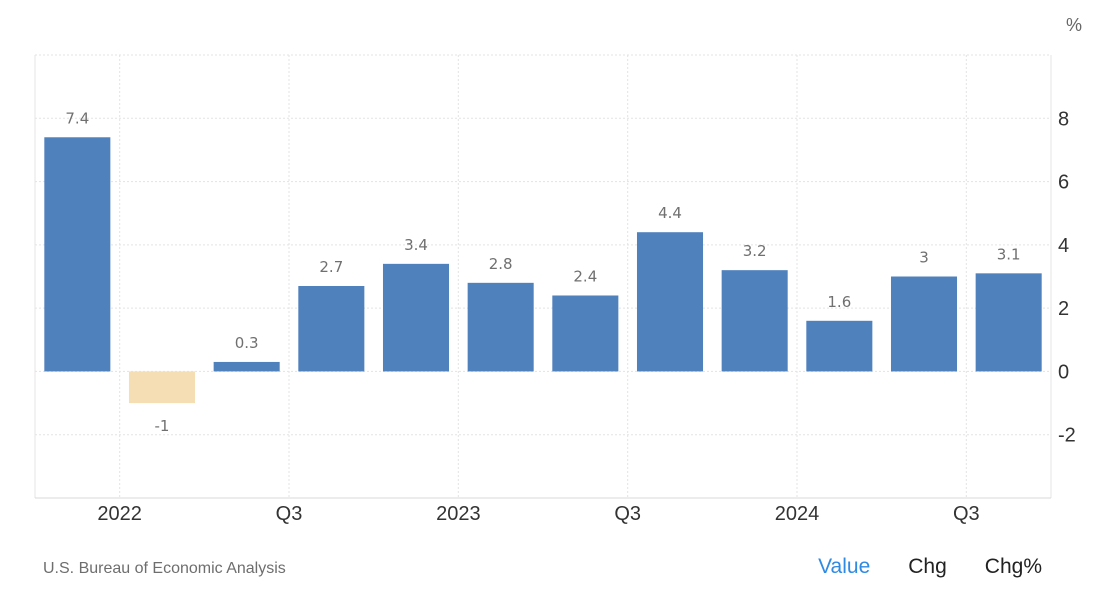 The image size is (1098, 595). Describe the element at coordinates (924, 258) in the screenshot. I see `bar-value-label: 3` at that location.